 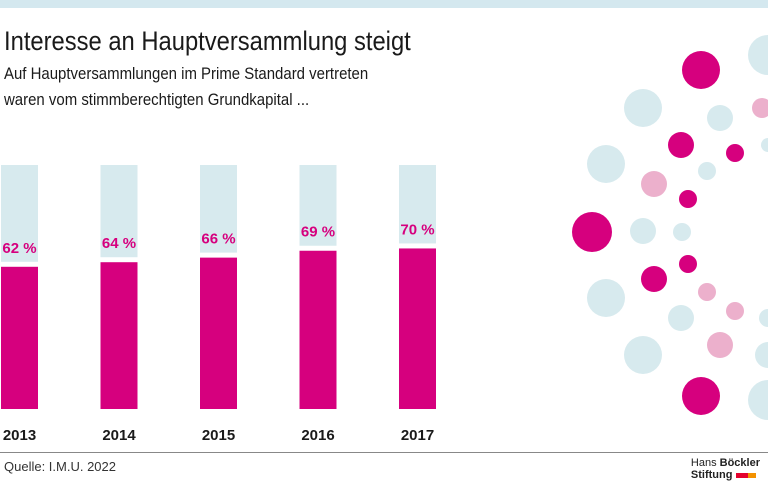 What do you see at coordinates (711, 475) in the screenshot?
I see `logo-text: Stiftung` at bounding box center [711, 475].